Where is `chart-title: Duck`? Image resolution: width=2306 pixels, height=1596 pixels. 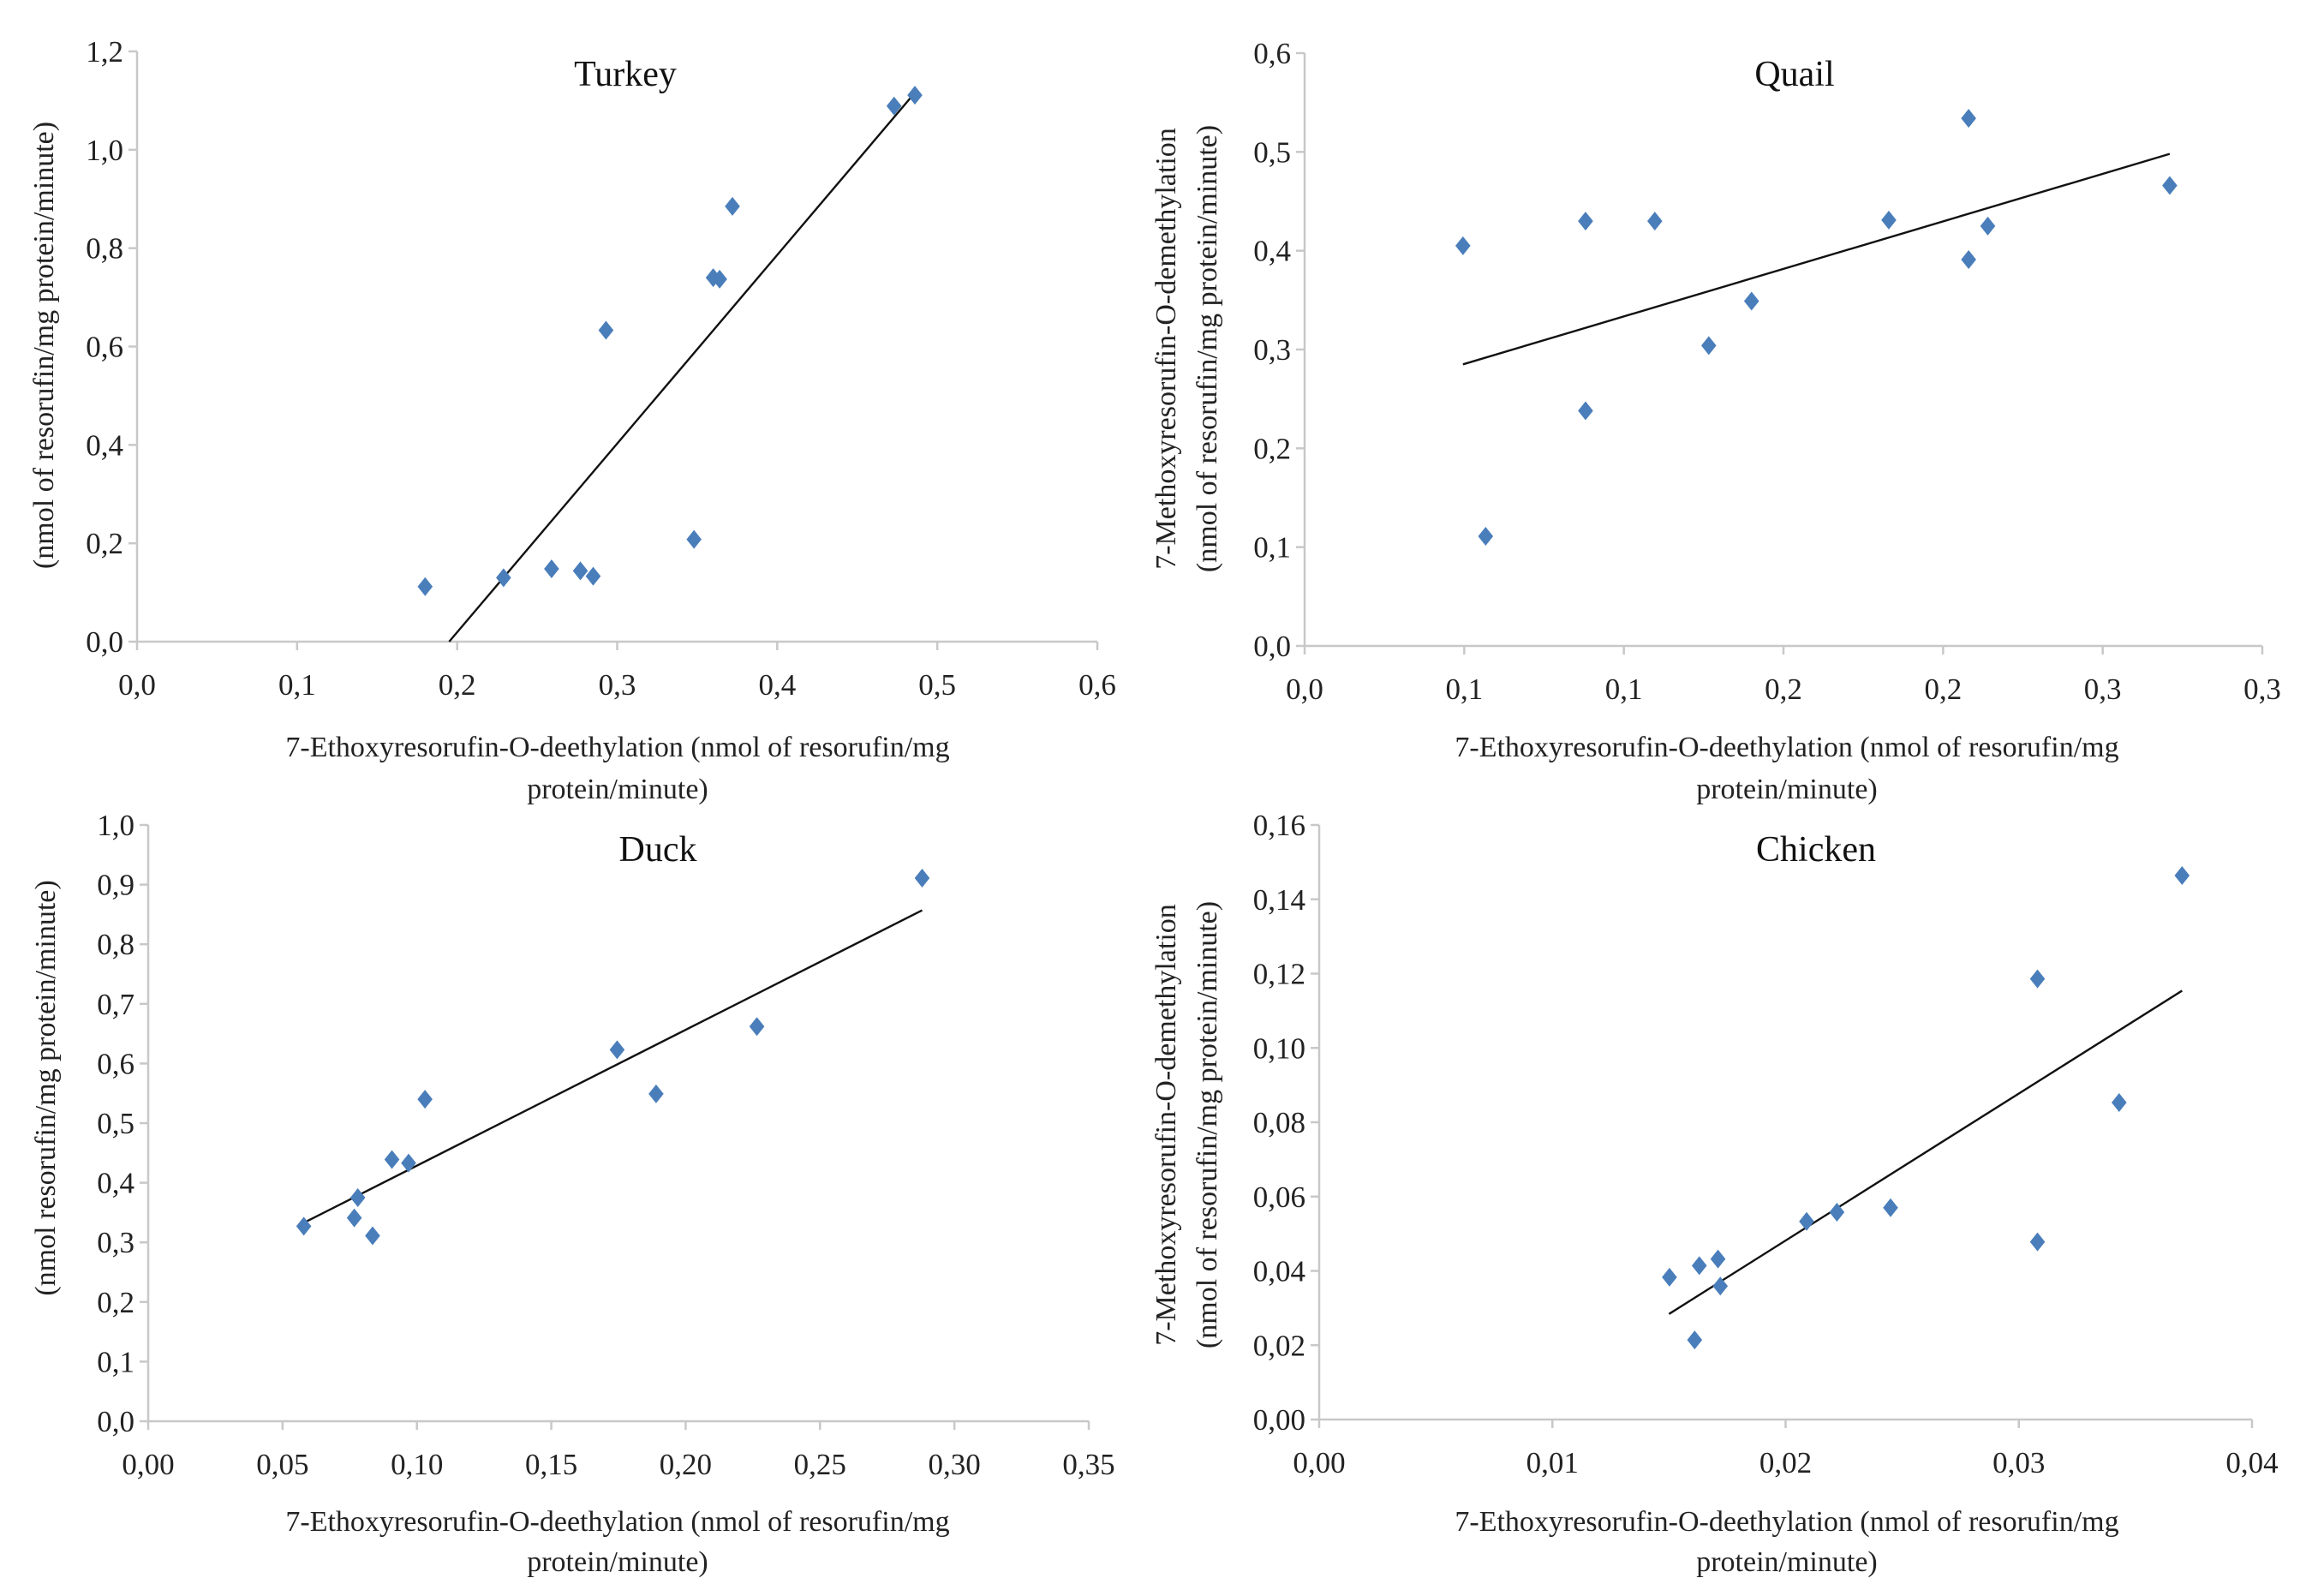
chart-title: Duck is located at coordinates (658, 850).